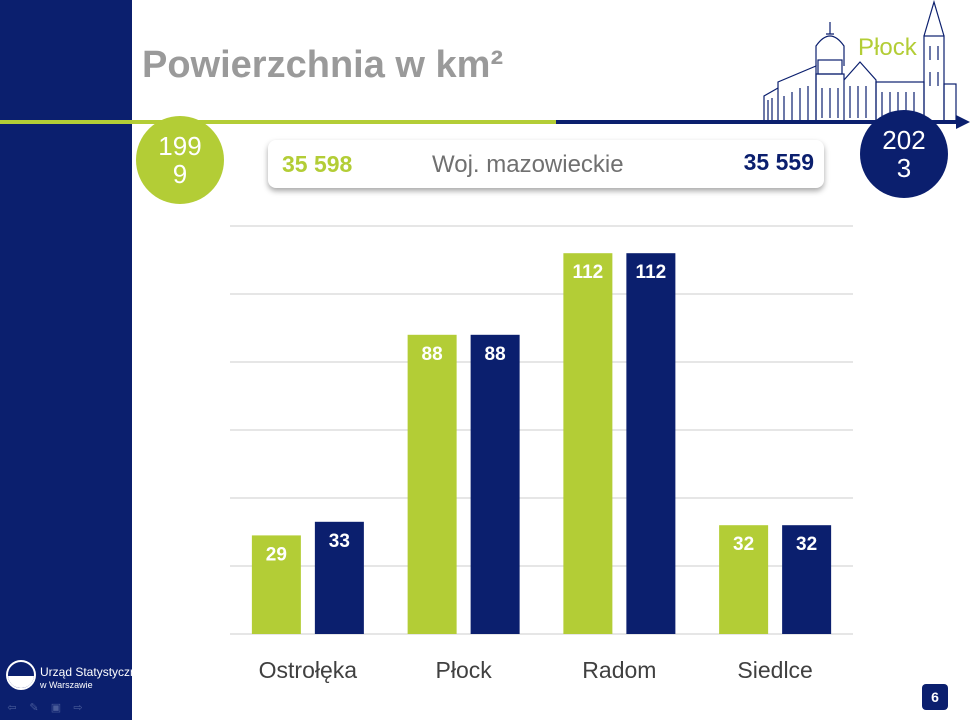 Image resolution: width=974 pixels, height=720 pixels. What do you see at coordinates (56, 708) in the screenshot?
I see `menu-icon: ▣` at bounding box center [56, 708].